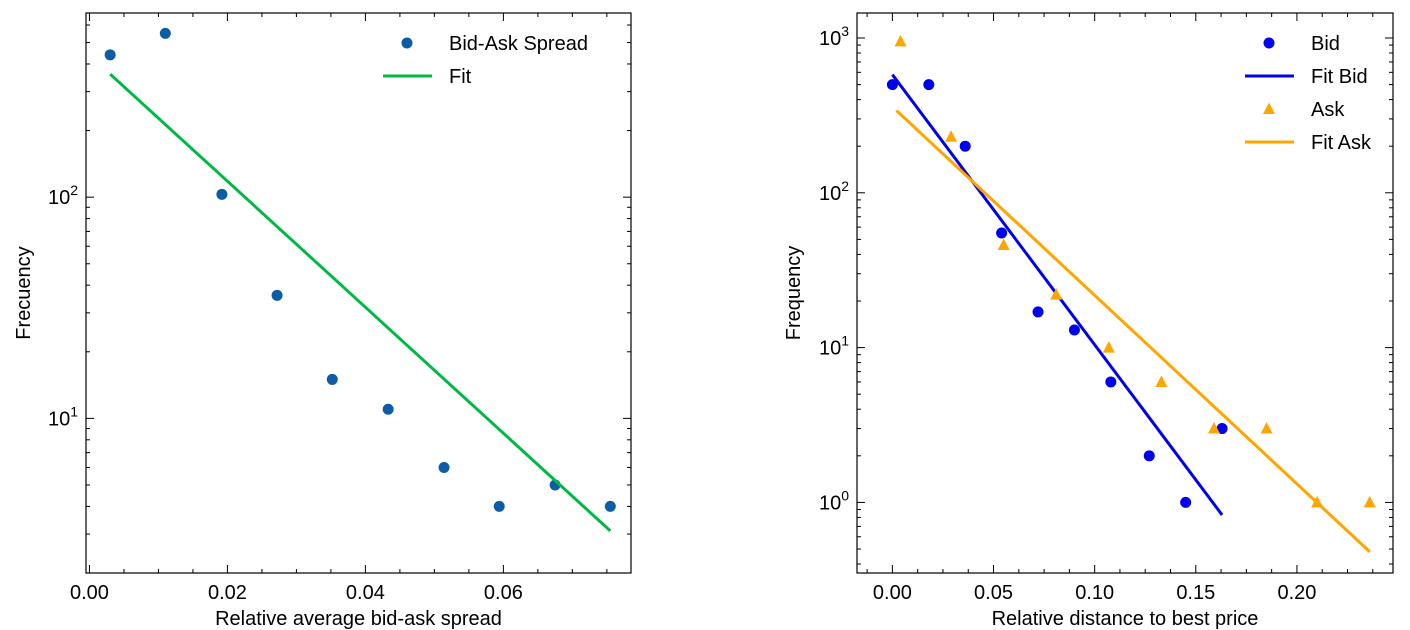  What do you see at coordinates (24, 292) in the screenshot?
I see `y-axis-label: Frecuency` at bounding box center [24, 292].